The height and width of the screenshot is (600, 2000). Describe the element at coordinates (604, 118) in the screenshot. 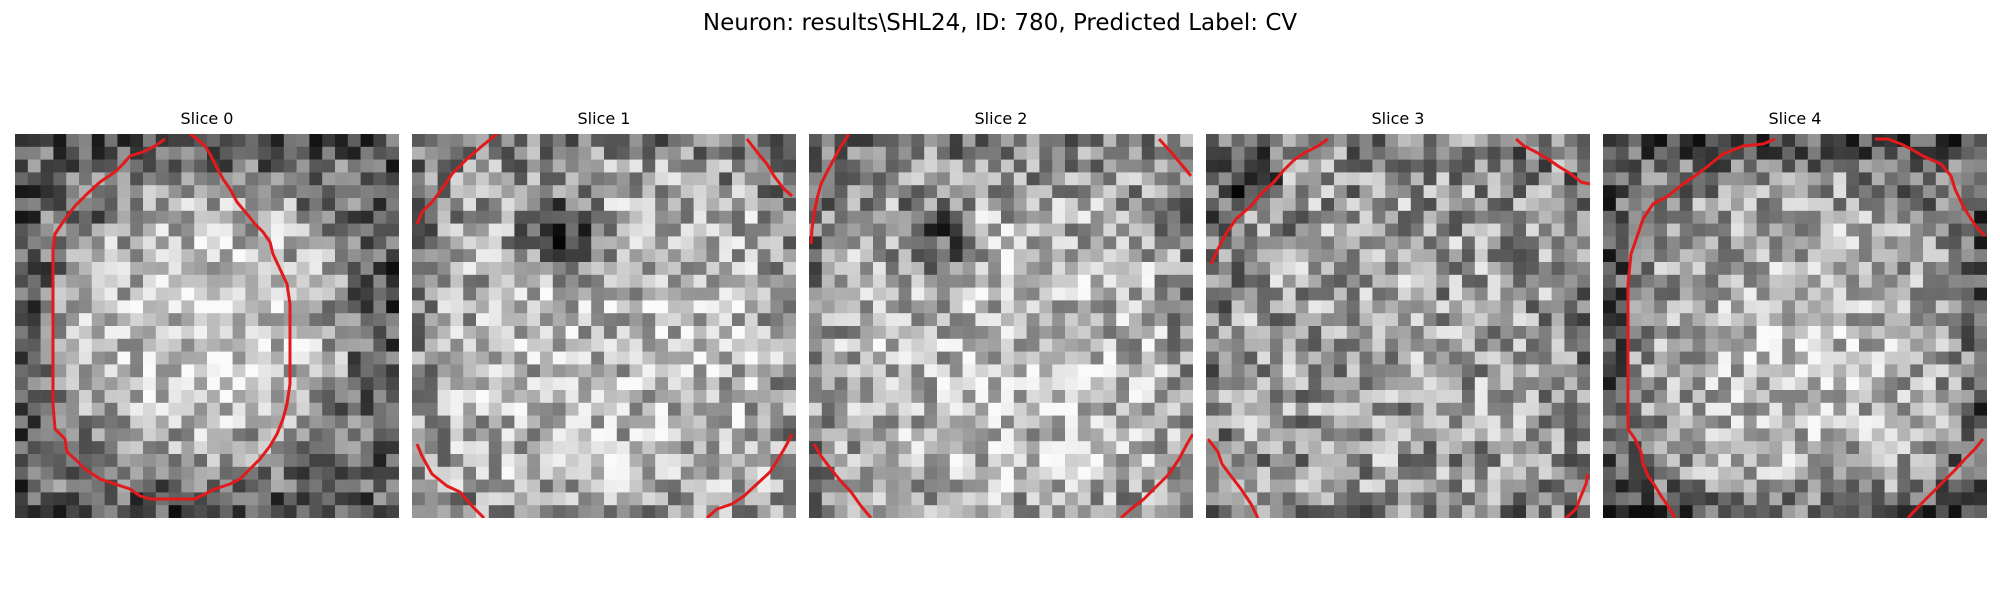

I see `slice-title-1: Slice 1` at that location.